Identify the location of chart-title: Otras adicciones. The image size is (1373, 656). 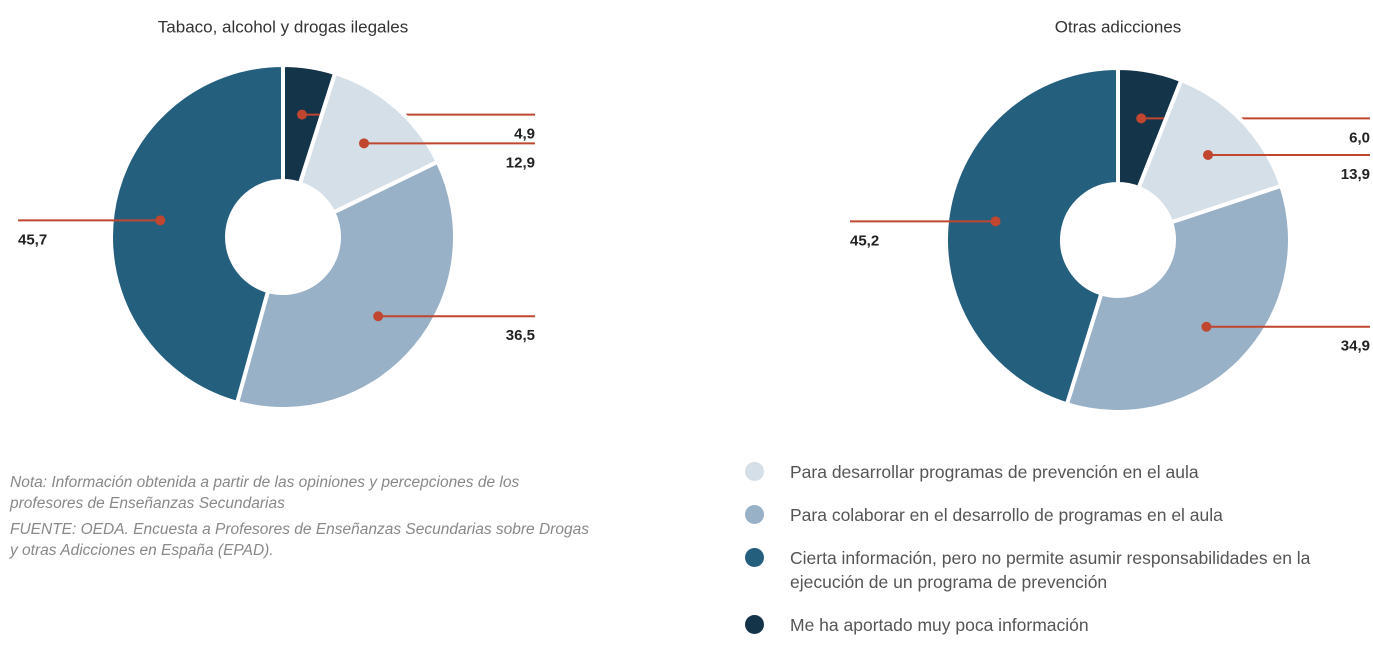
(1118, 26).